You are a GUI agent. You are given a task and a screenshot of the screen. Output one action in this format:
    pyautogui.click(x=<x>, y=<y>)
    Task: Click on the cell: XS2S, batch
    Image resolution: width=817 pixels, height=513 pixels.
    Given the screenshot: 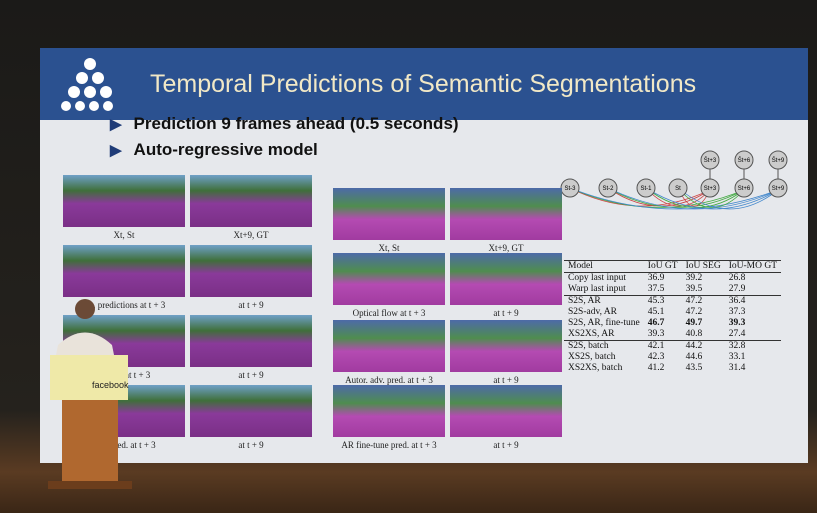 What is the action you would take?
    pyautogui.click(x=592, y=357)
    